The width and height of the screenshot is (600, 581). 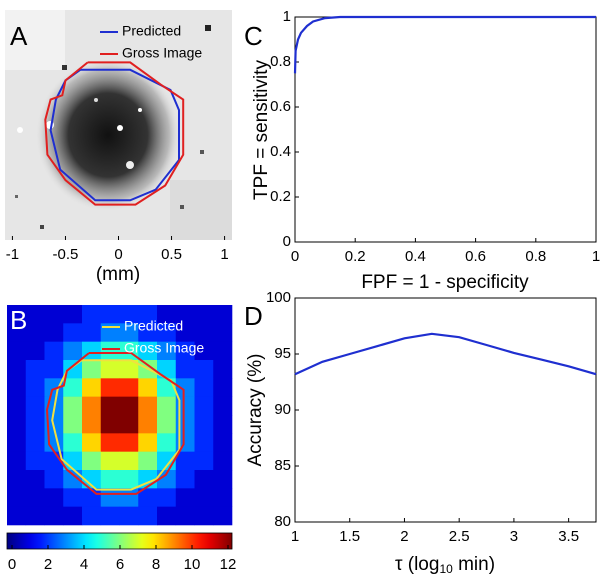 I want to click on label-part: min), so click(x=474, y=564).